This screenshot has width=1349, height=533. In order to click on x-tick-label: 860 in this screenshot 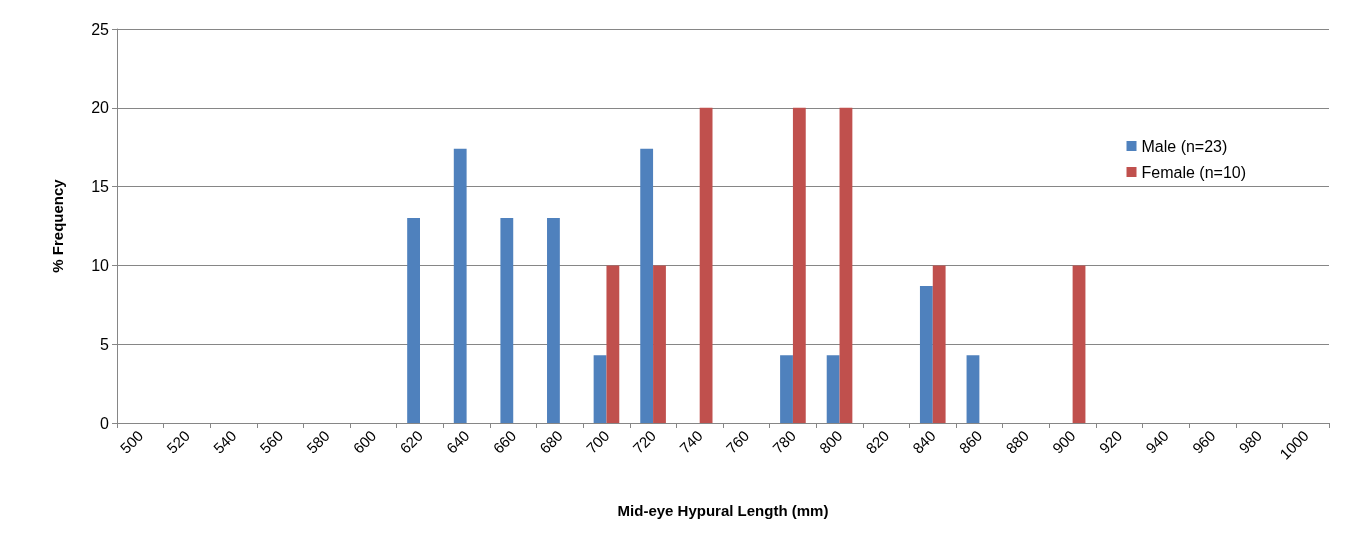, I will do `click(970, 441)`.